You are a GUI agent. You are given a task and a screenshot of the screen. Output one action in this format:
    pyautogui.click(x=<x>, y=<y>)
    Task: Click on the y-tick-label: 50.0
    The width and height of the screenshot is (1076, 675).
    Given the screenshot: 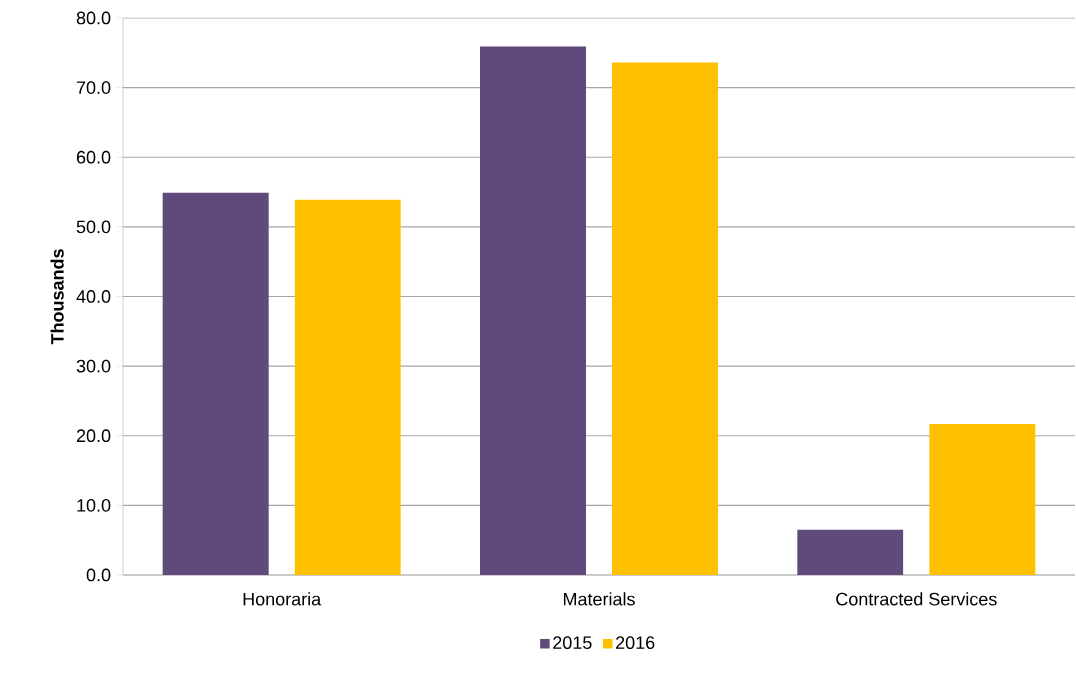 What is the action you would take?
    pyautogui.click(x=93, y=227)
    